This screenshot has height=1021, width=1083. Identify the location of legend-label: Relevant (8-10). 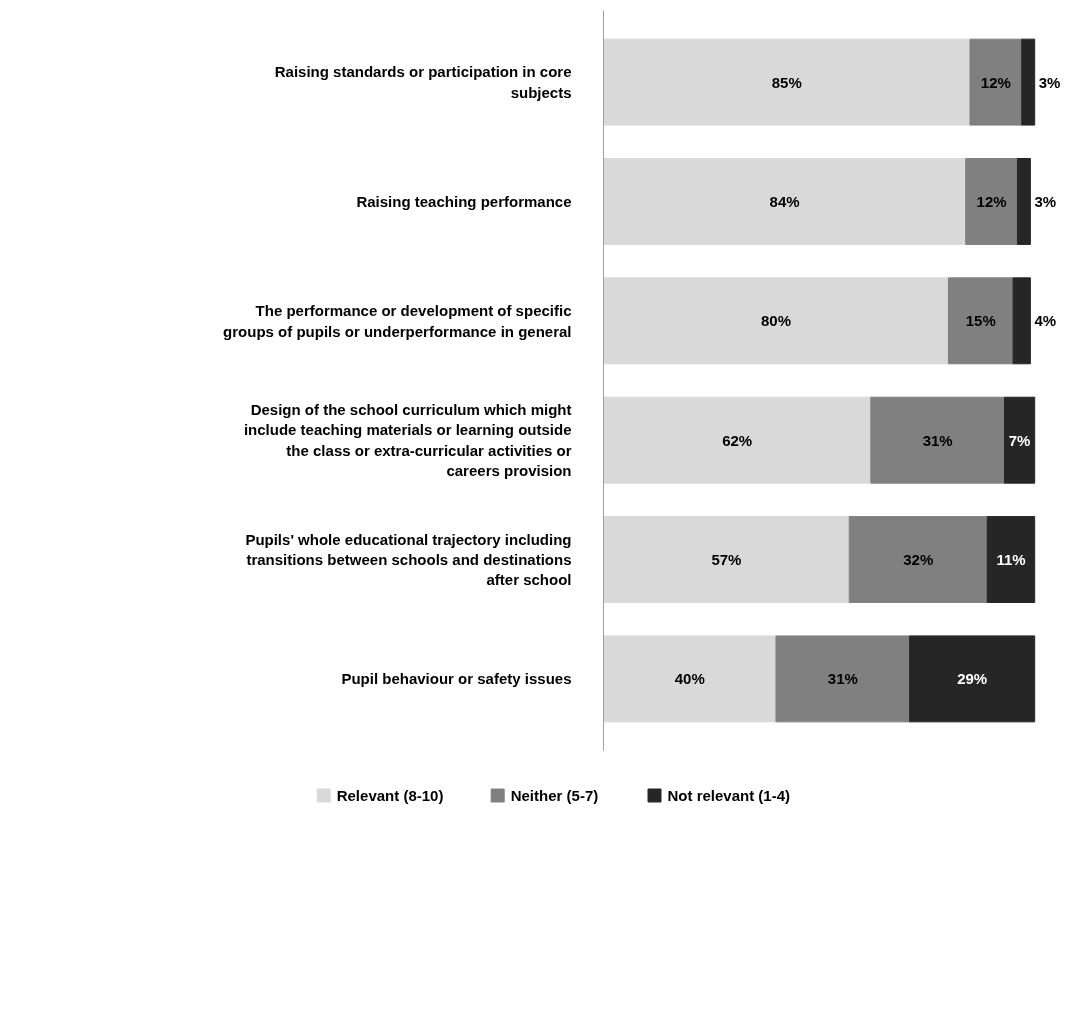
(390, 795).